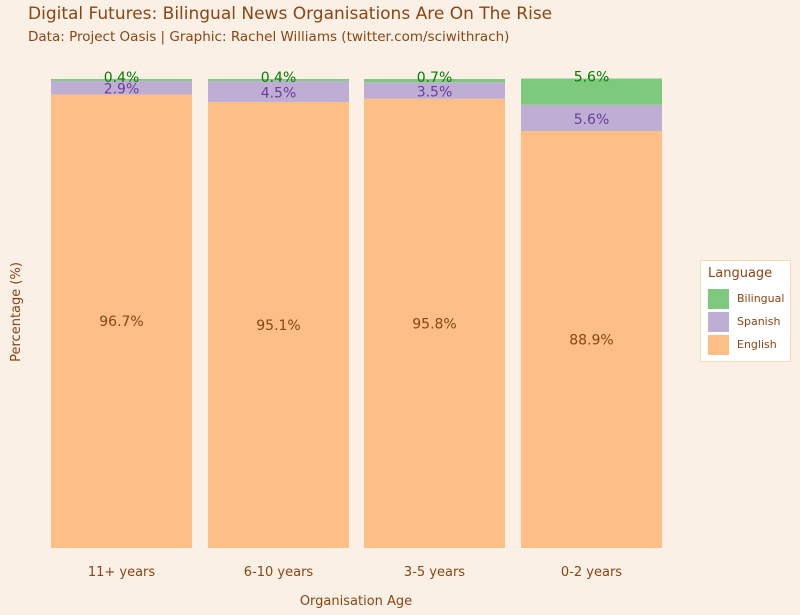  I want to click on data-label-english-11-years: 96.7%, so click(121, 322).